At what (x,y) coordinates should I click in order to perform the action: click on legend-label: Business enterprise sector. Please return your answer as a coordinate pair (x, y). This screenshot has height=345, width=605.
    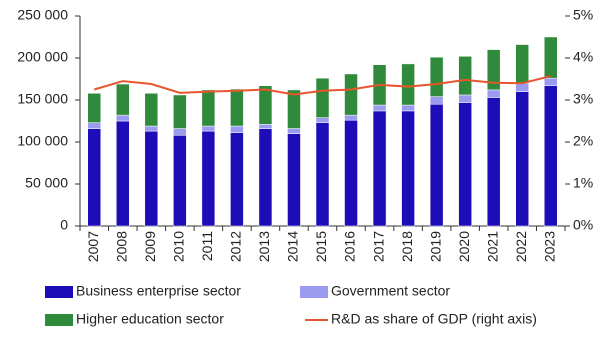
    Looking at the image, I should click on (158, 291).